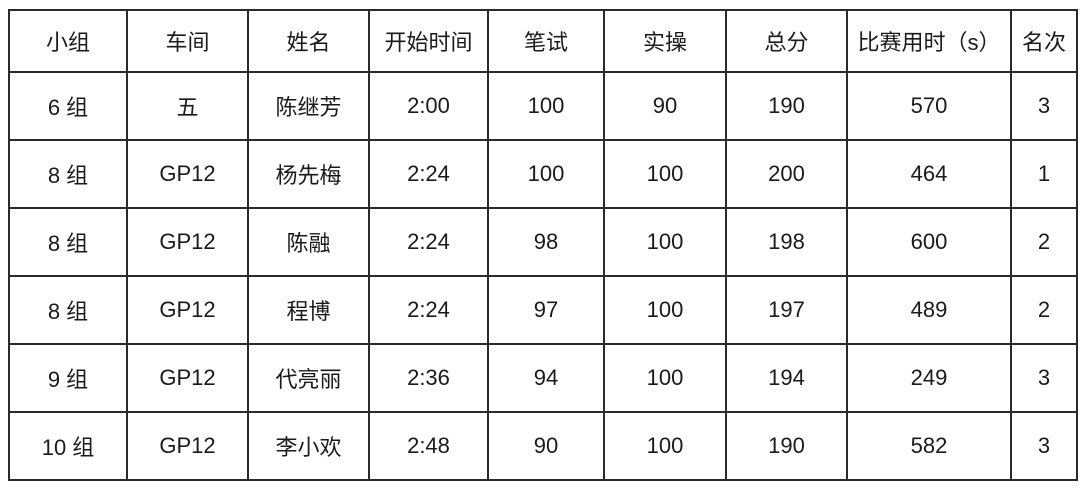  Describe the element at coordinates (187, 41) in the screenshot. I see `column-header-workshop: 车间` at that location.